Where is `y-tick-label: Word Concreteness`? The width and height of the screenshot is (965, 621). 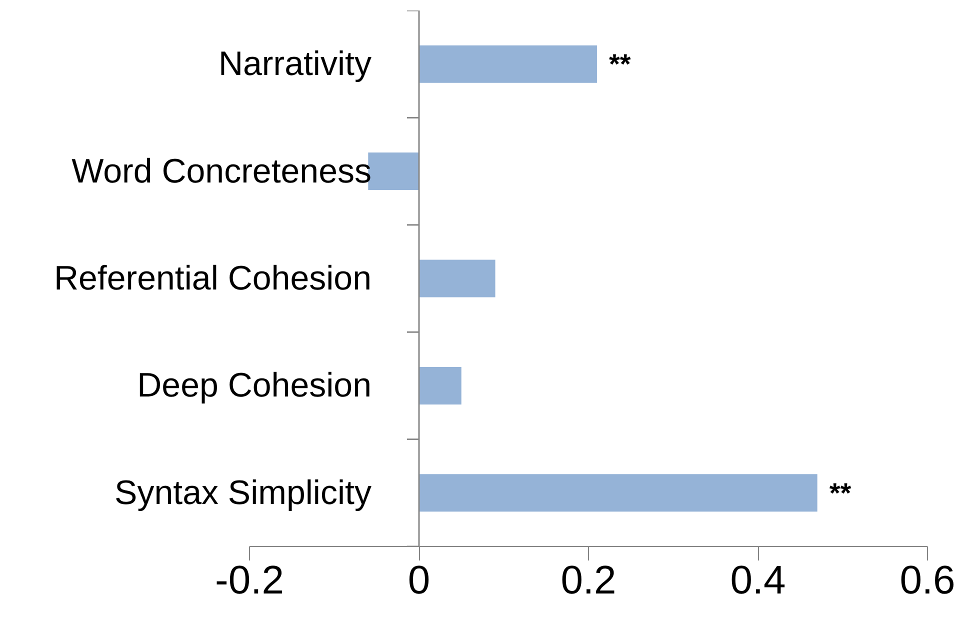 y-tick-label: Word Concreteness is located at coordinates (222, 171).